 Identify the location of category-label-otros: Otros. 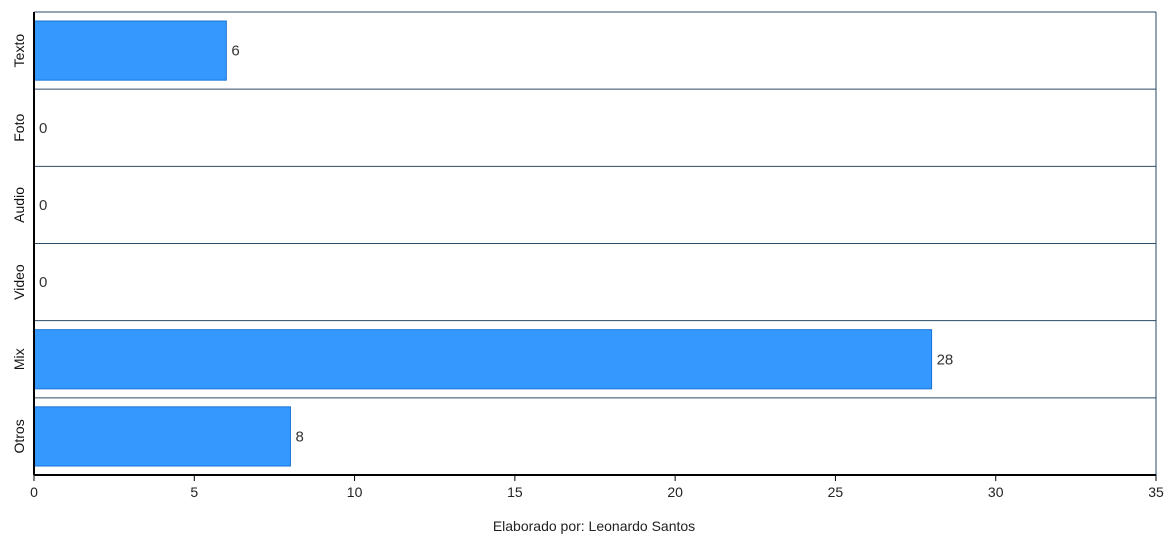
(19, 436).